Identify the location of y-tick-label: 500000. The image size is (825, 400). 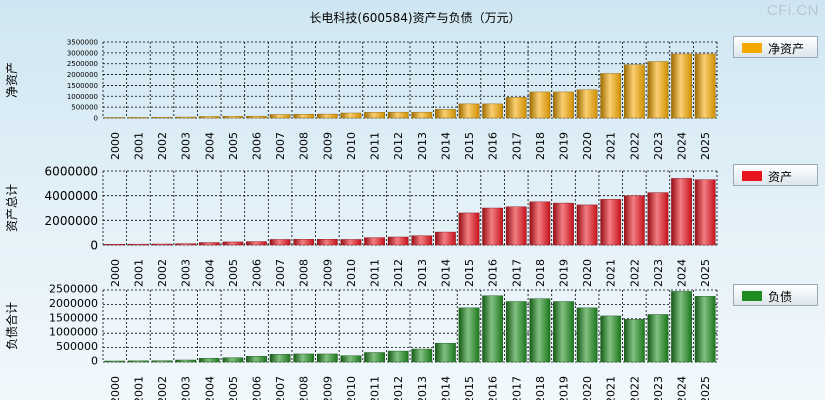
(77, 346).